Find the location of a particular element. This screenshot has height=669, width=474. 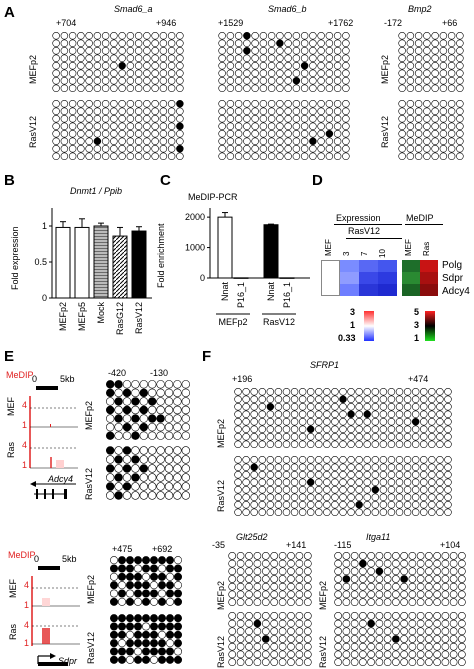

e-top-row2: RasV12 is located at coordinates (89, 483).